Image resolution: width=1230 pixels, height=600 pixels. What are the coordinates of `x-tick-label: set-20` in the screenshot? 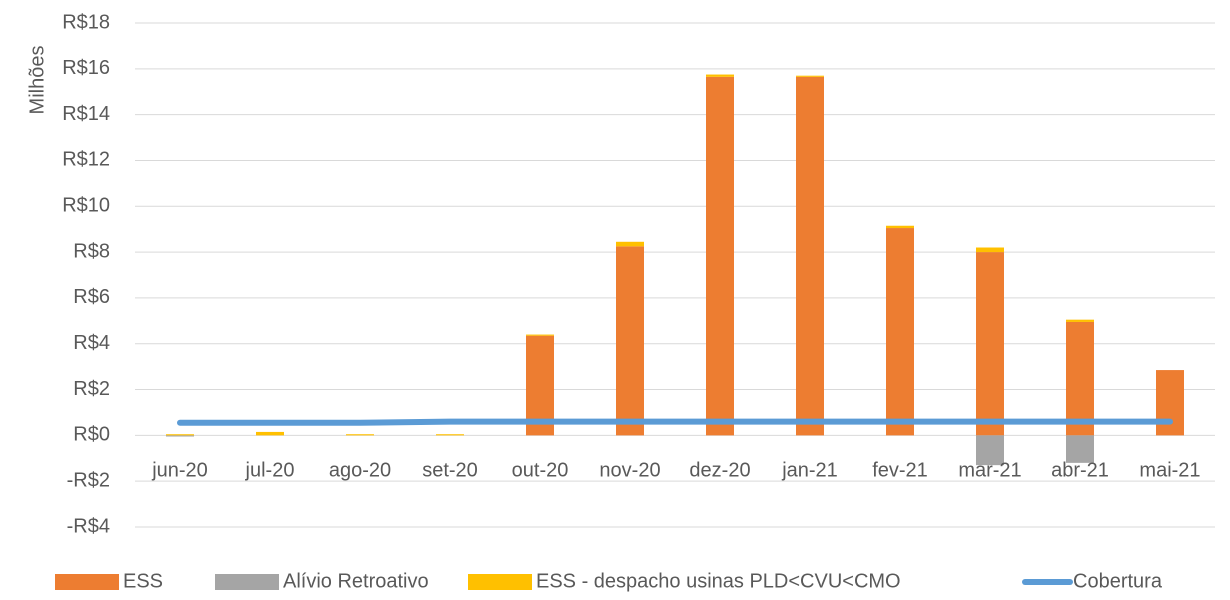 It's located at (450, 471).